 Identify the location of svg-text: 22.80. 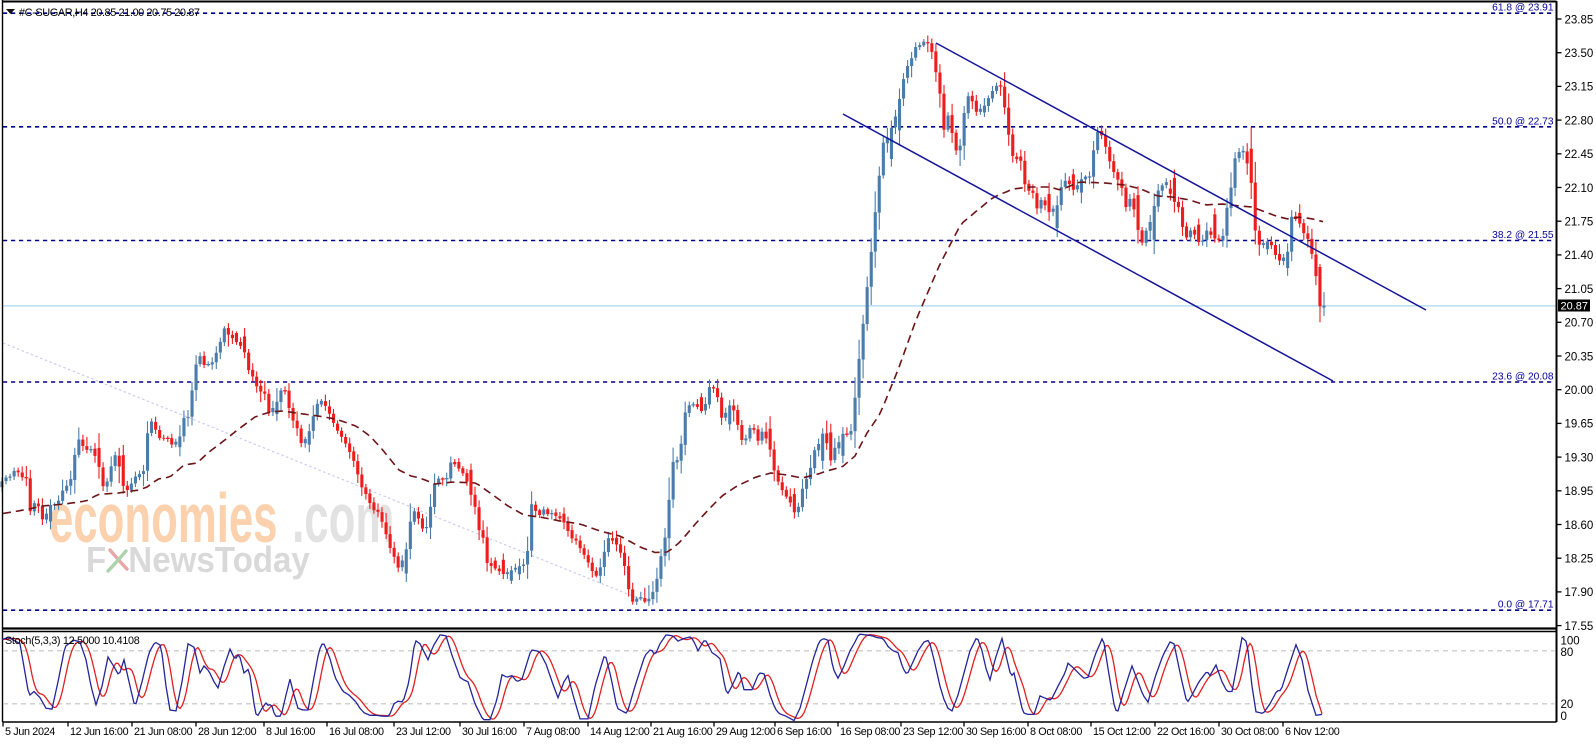
(1579, 121).